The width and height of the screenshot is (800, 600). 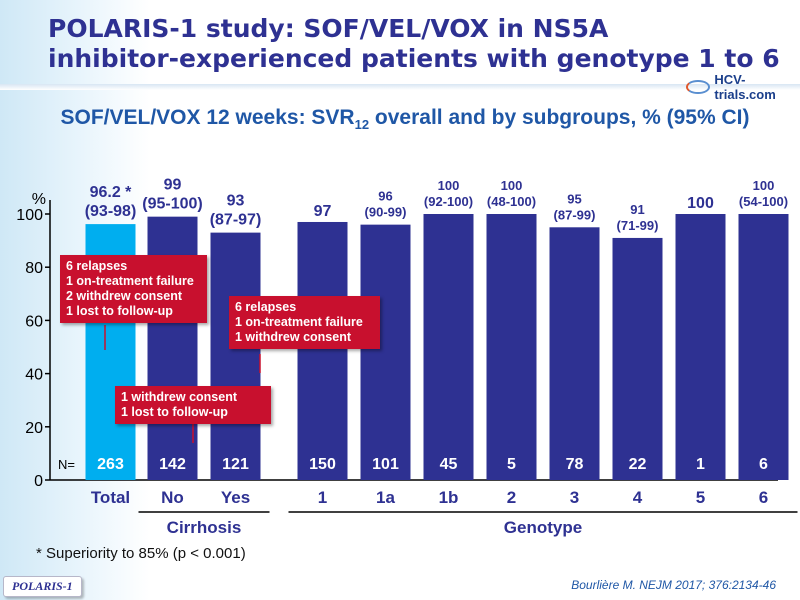 I want to click on subtitle-main: SOF/VEL/VOX 12 weeks: SVR, so click(x=207, y=117).